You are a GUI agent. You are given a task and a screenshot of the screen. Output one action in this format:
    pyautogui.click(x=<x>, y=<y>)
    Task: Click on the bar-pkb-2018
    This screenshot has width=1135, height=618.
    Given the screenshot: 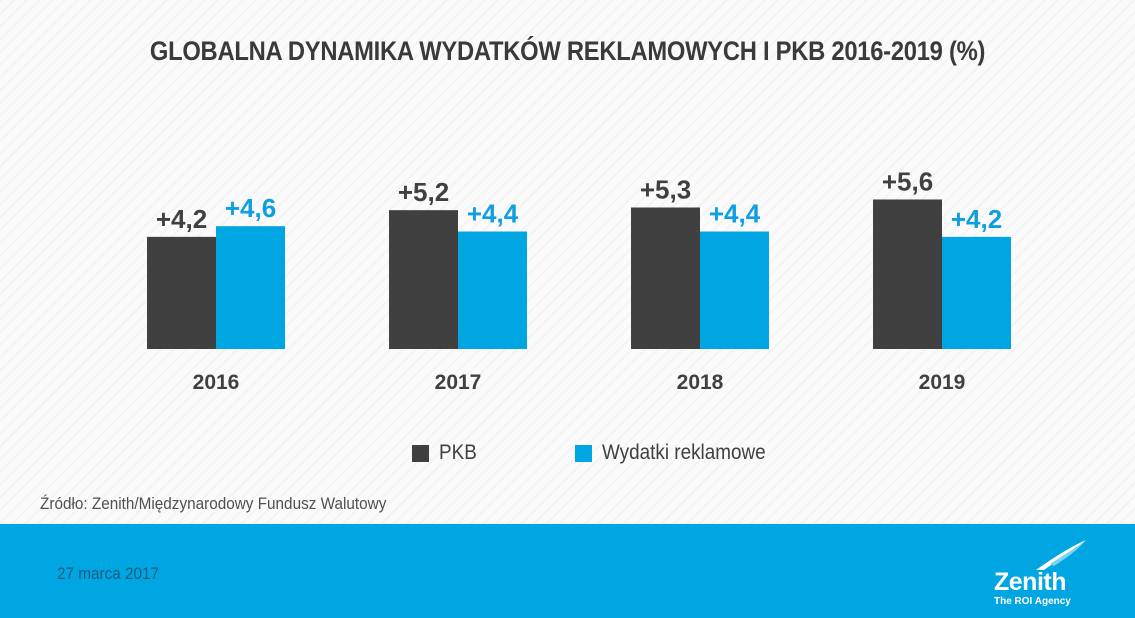 What is the action you would take?
    pyautogui.click(x=665, y=278)
    